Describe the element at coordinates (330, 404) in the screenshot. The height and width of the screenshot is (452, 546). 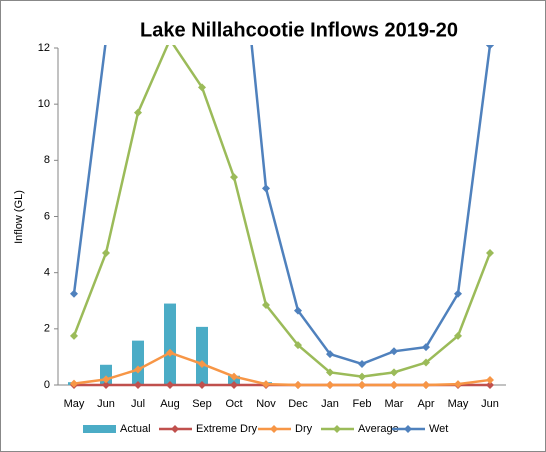
I see `x-tick-label: Jan` at that location.